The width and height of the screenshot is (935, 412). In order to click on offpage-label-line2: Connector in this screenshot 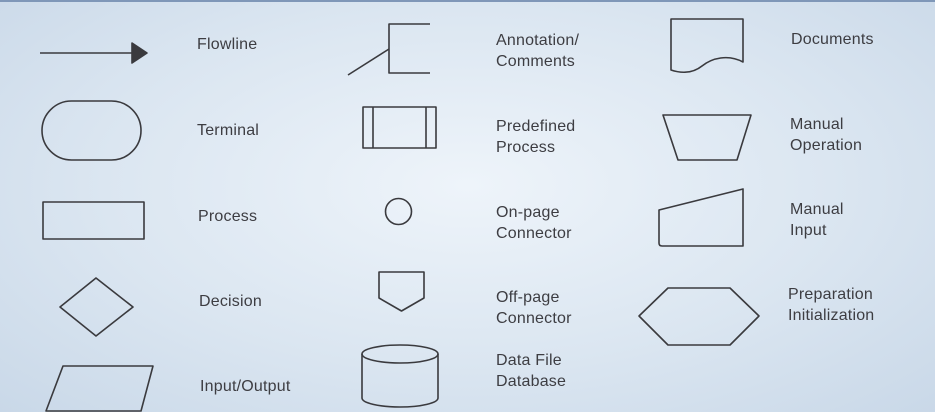, I will do `click(534, 318)`.